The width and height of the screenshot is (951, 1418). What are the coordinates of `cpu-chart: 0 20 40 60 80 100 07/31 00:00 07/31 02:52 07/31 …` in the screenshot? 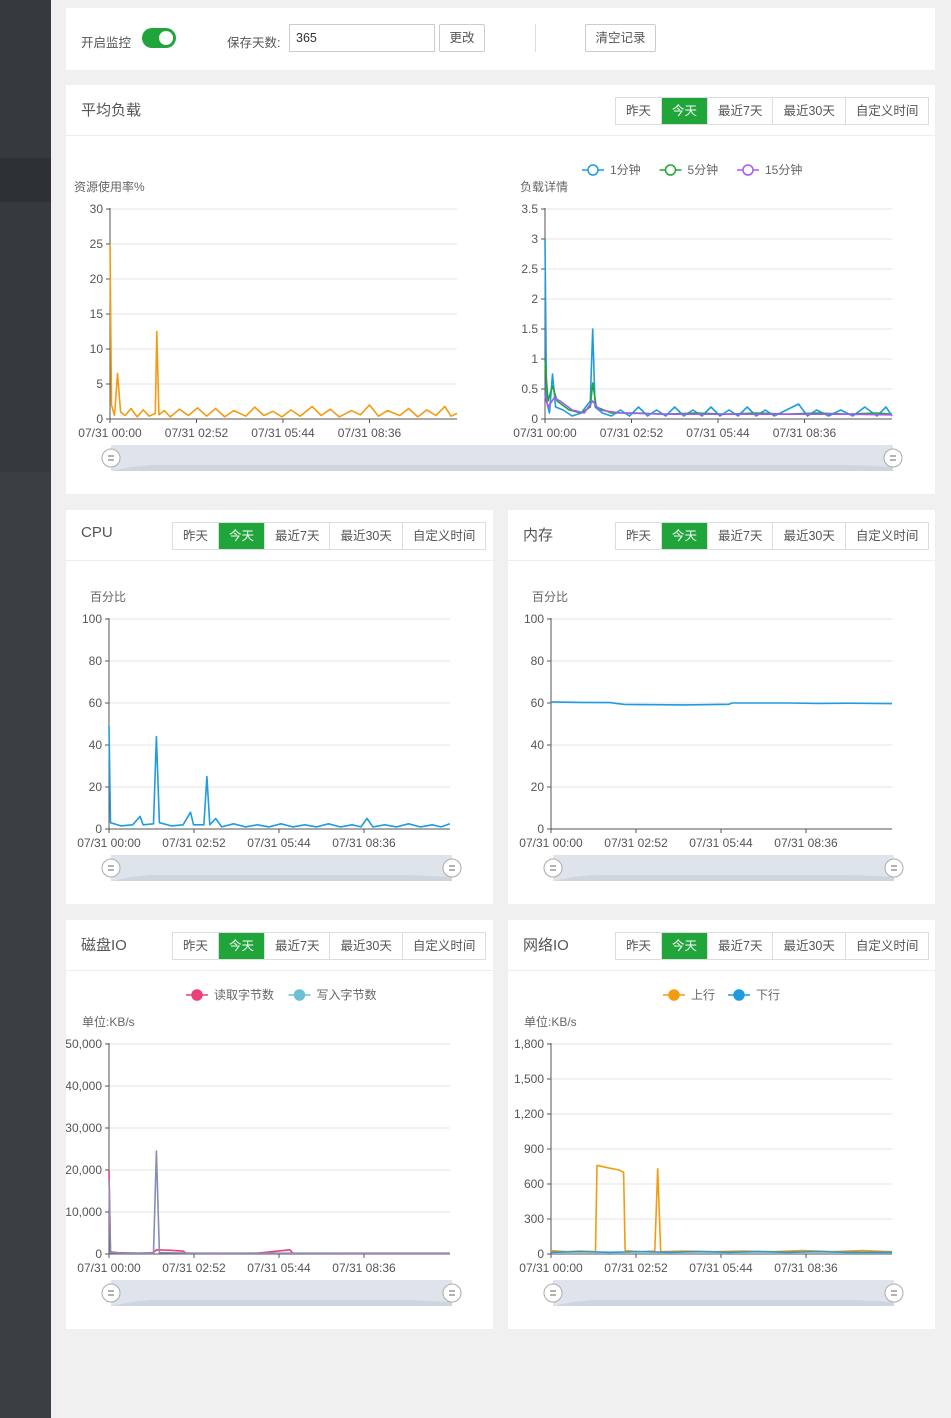 It's located at (264, 731).